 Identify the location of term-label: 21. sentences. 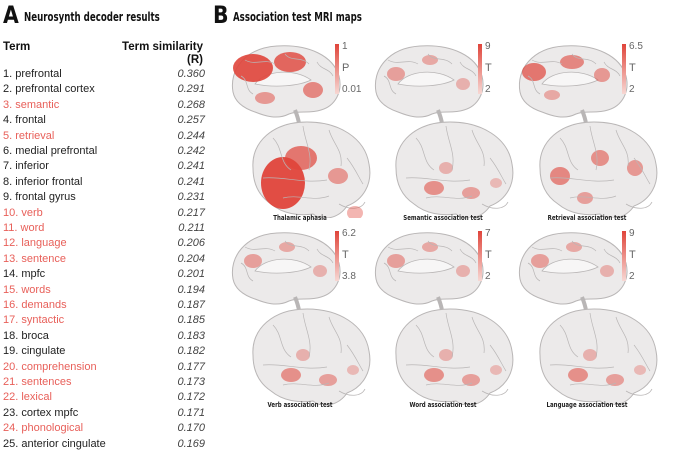
(37, 382).